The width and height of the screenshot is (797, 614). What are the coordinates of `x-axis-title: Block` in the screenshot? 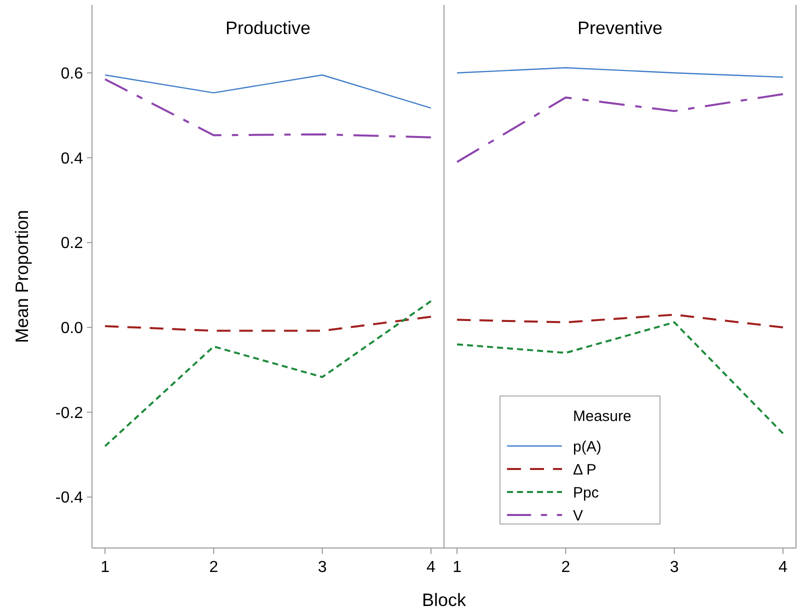 It's located at (445, 600).